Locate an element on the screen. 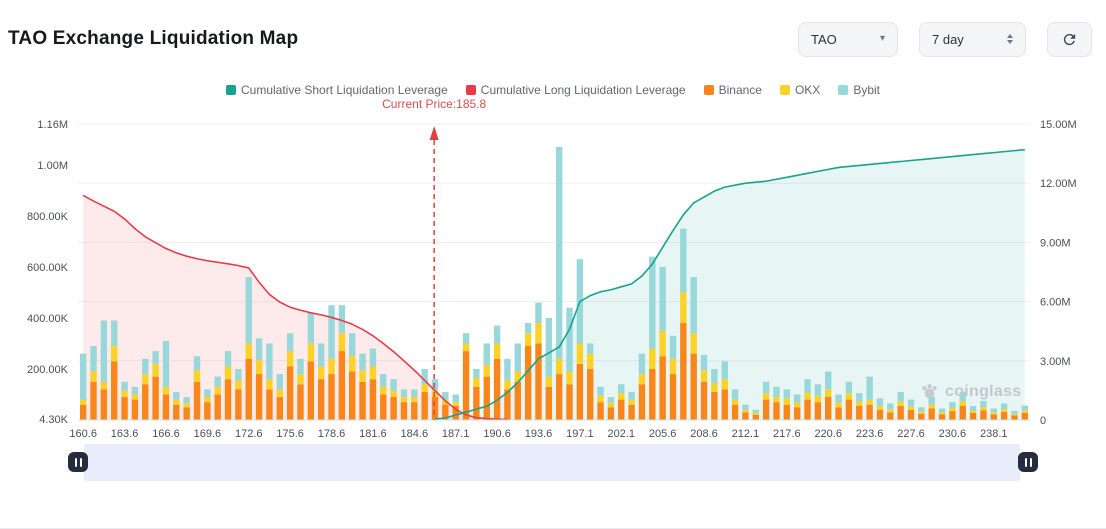 The width and height of the screenshot is (1106, 529). legend-label: Binance is located at coordinates (740, 90).